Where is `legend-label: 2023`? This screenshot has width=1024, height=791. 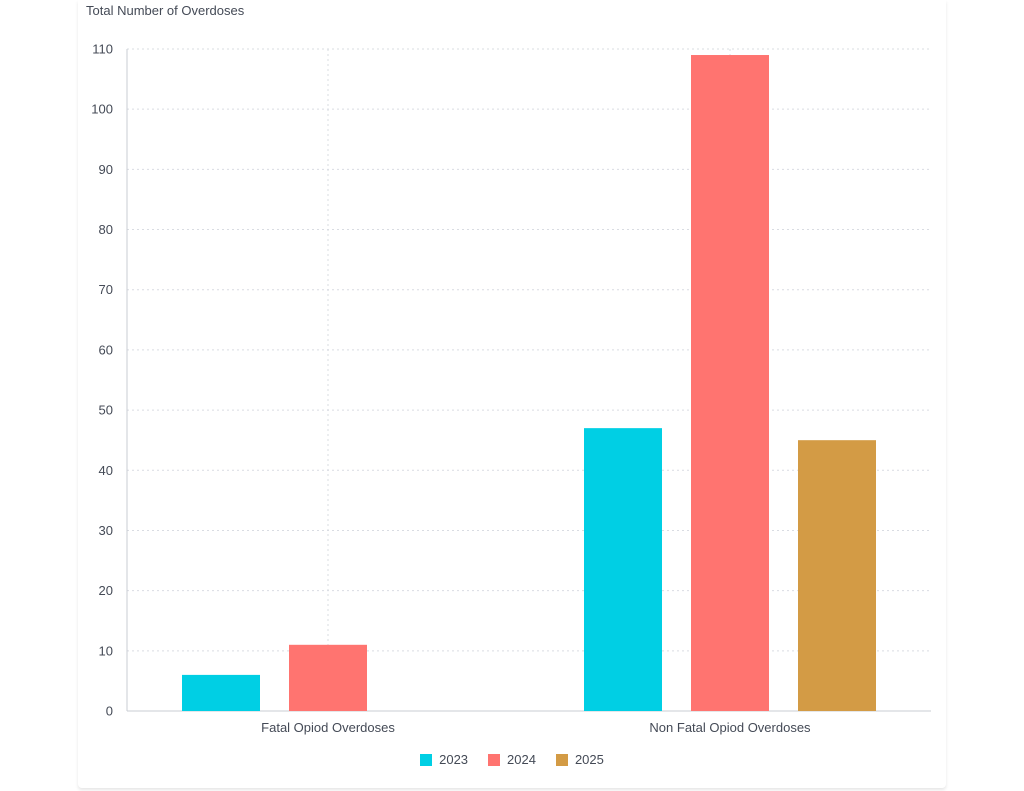
legend-label: 2023 is located at coordinates (454, 759).